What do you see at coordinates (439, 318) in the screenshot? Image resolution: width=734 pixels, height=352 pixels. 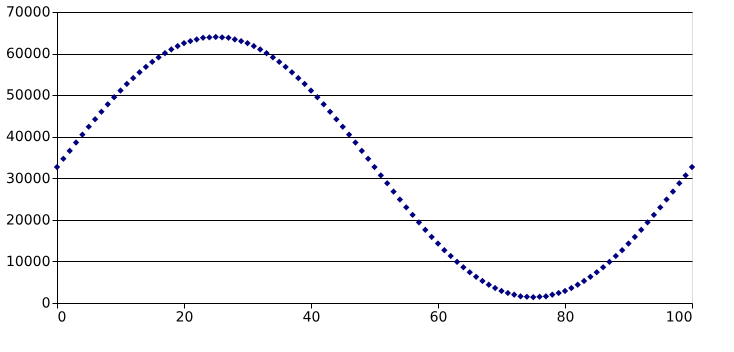 I see `x-tick-label: 60` at bounding box center [439, 318].